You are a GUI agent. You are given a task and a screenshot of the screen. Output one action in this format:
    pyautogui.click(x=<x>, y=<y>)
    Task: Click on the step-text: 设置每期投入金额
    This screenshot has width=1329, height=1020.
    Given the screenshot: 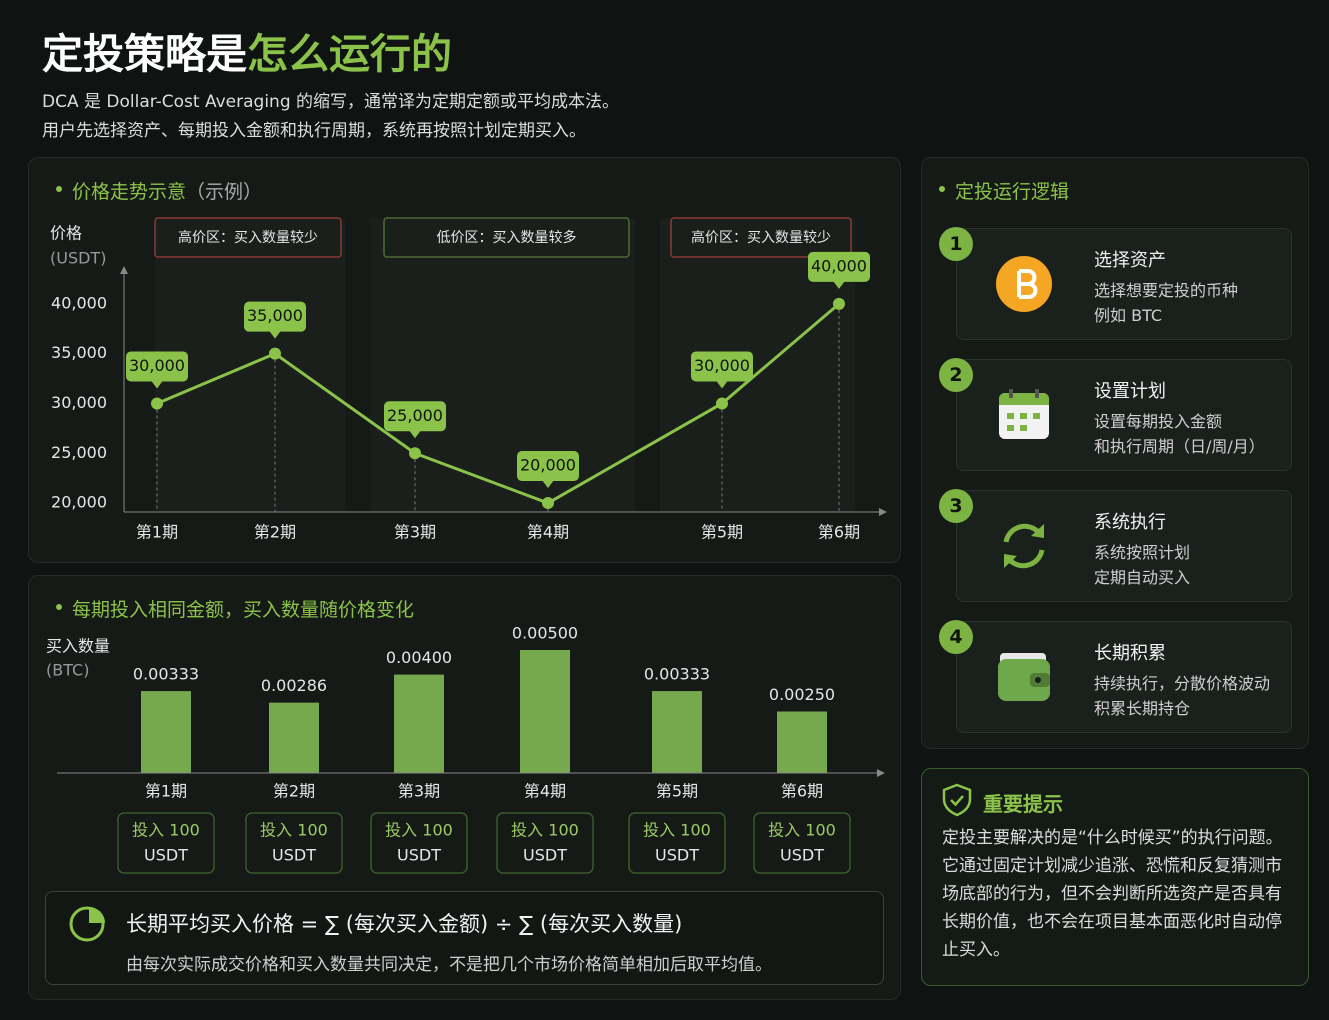 What is the action you would take?
    pyautogui.click(x=1158, y=421)
    